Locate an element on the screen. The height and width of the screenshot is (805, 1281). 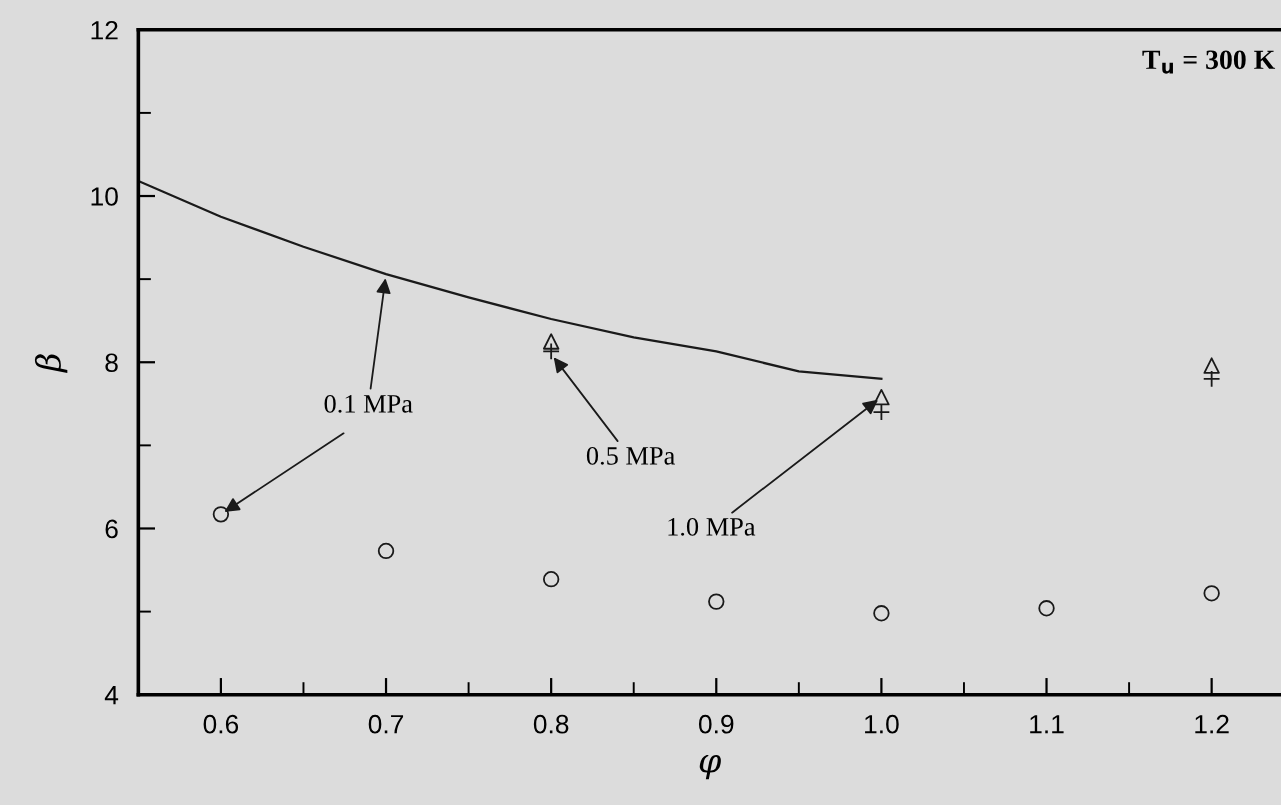
y-tick-label: 6 is located at coordinates (111, 529).